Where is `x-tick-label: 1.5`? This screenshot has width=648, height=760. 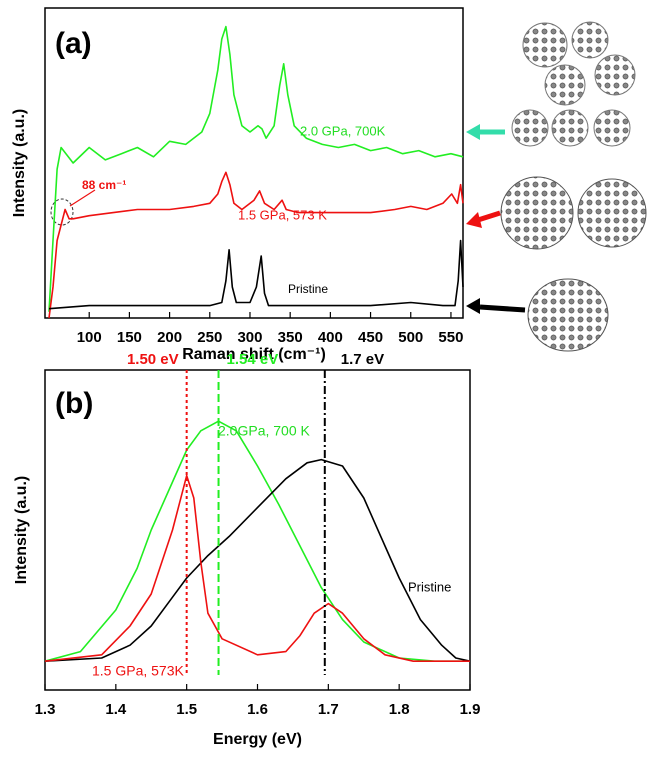 x-tick-label: 1.5 is located at coordinates (186, 709).